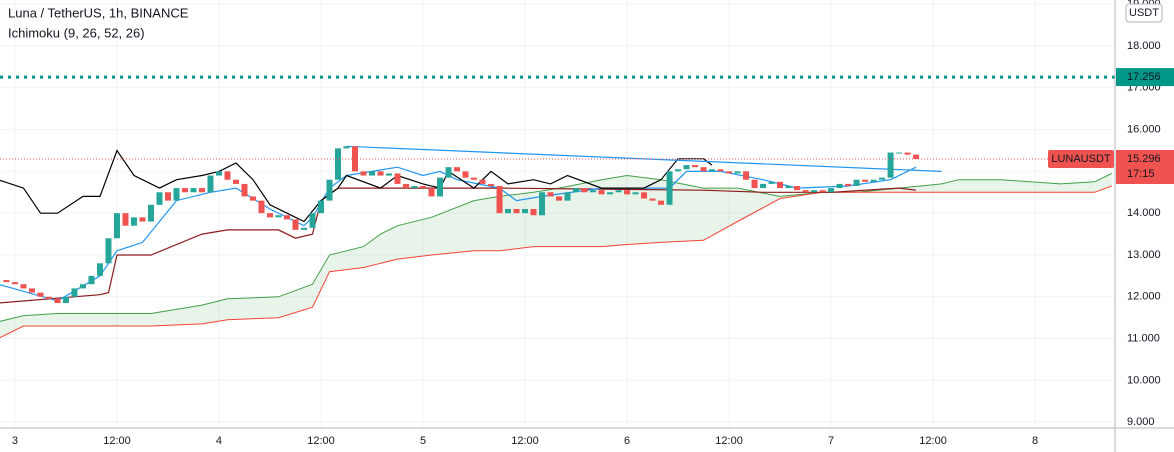 This screenshot has width=1174, height=452. What do you see at coordinates (1141, 422) in the screenshot?
I see `y-tick-label: 9.000` at bounding box center [1141, 422].